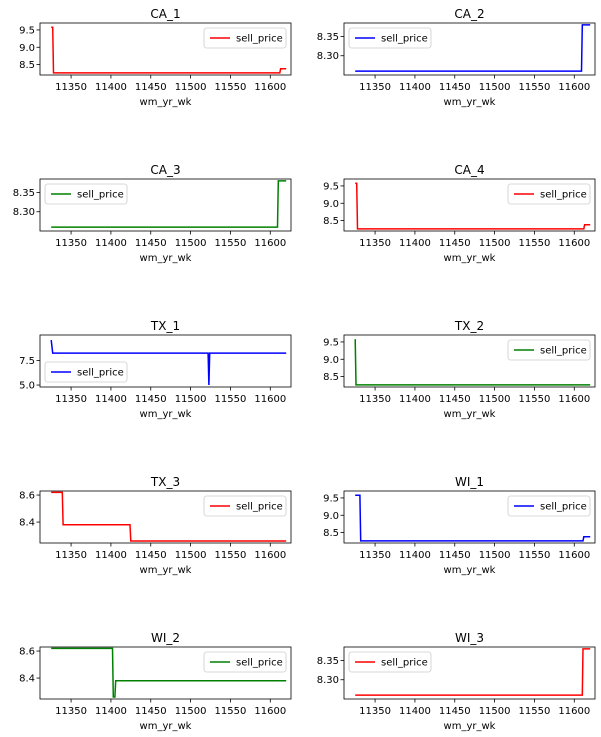  Describe the element at coordinates (469, 638) in the screenshot. I see `subplot-title: WI_3` at that location.